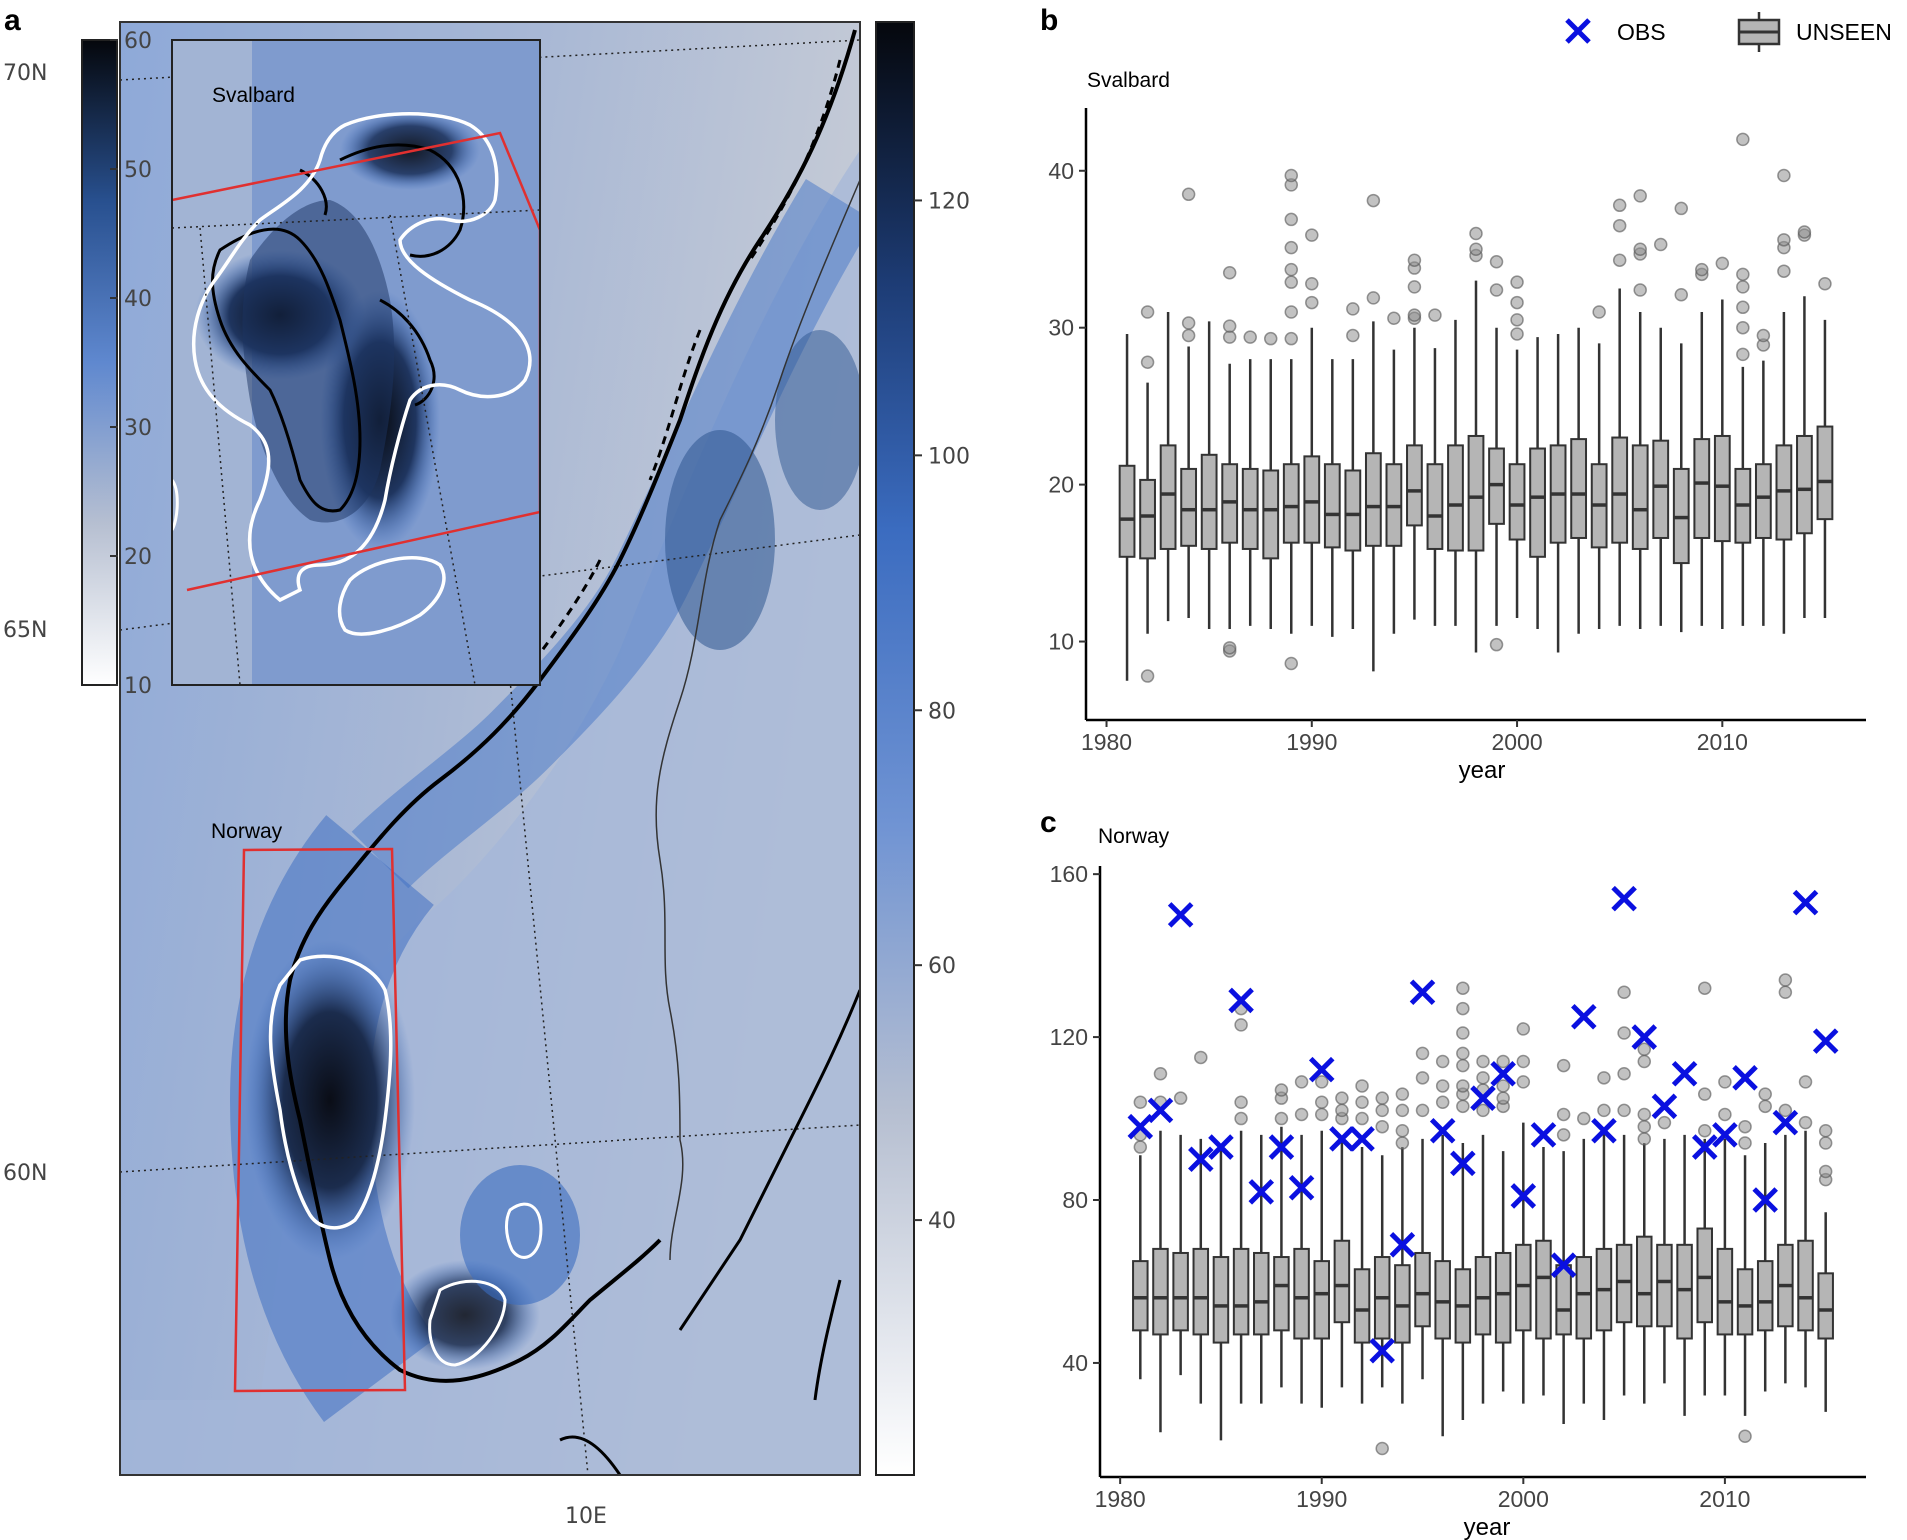  I want to click on panel-c-title: Norway, so click(1134, 836).